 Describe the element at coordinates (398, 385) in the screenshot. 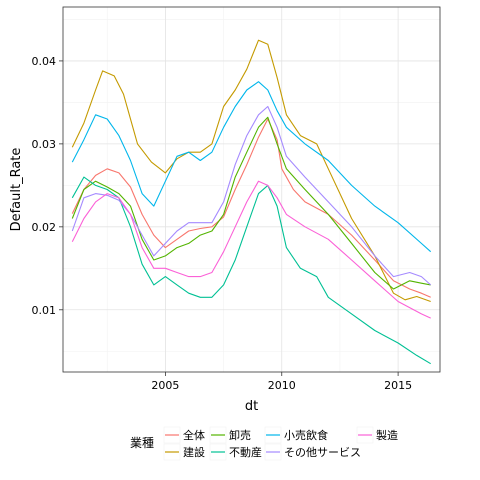

I see `x-tick-label: 2015` at that location.